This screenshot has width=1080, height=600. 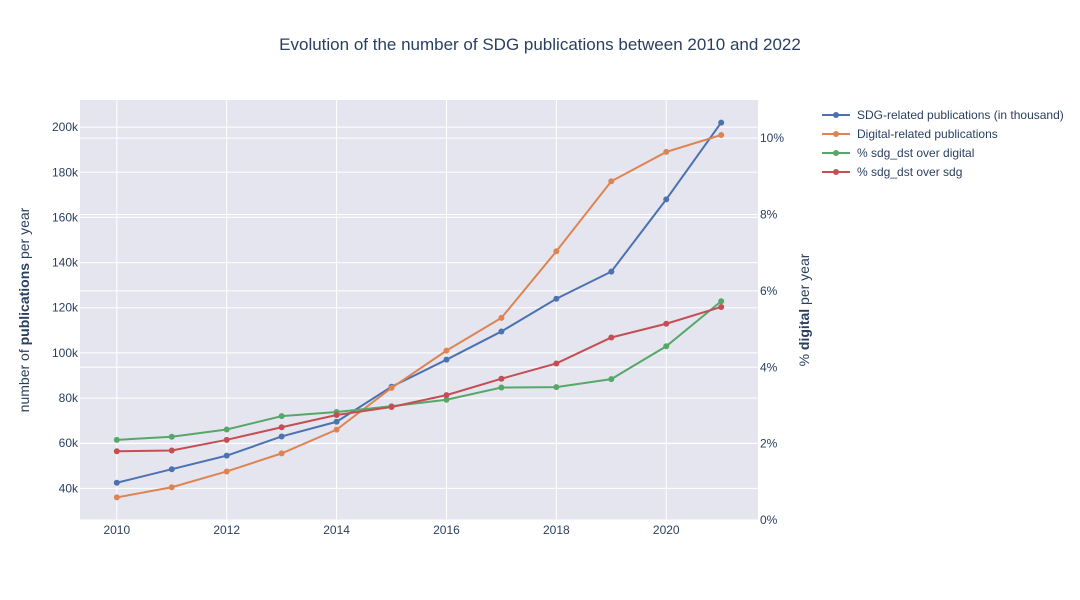 I want to click on legend-item: SDG-related publications (in thousand), so click(x=943, y=115).